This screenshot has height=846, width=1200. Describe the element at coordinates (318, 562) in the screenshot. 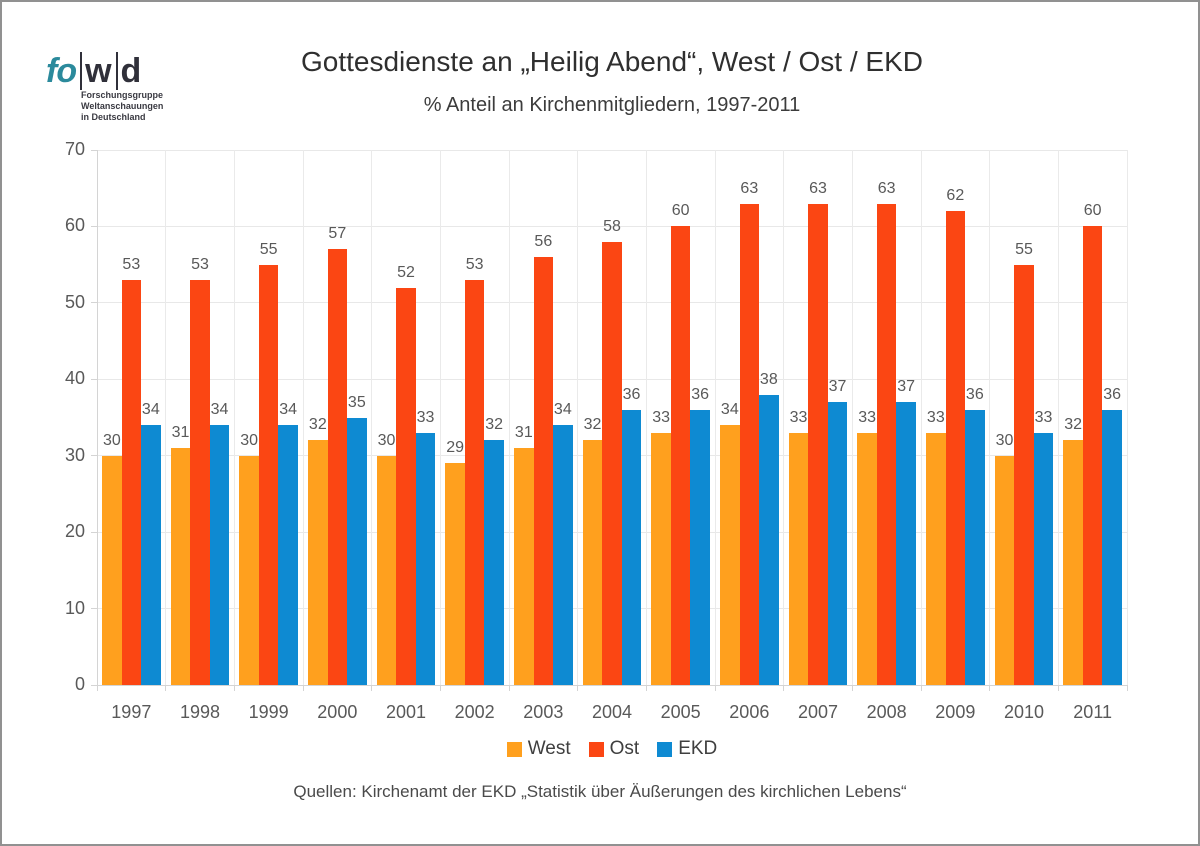

I see `bar-west-2000` at that location.